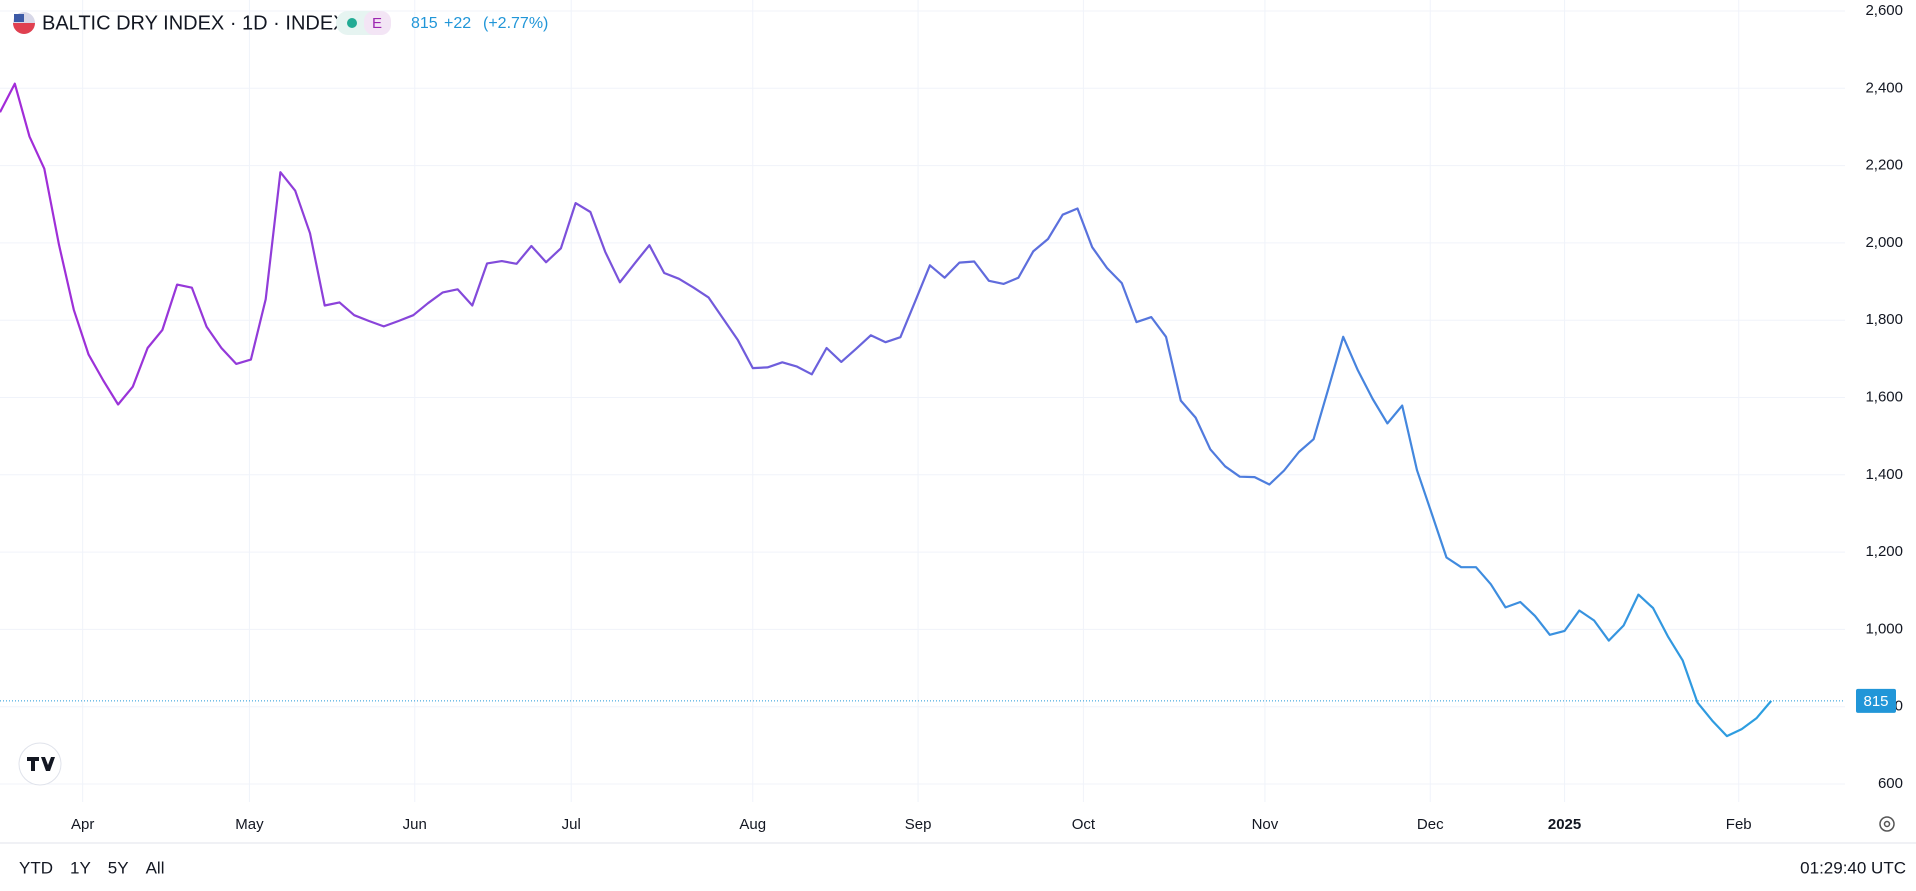 This screenshot has height=891, width=1916. What do you see at coordinates (1739, 824) in the screenshot?
I see `x-tick-label: Feb` at bounding box center [1739, 824].